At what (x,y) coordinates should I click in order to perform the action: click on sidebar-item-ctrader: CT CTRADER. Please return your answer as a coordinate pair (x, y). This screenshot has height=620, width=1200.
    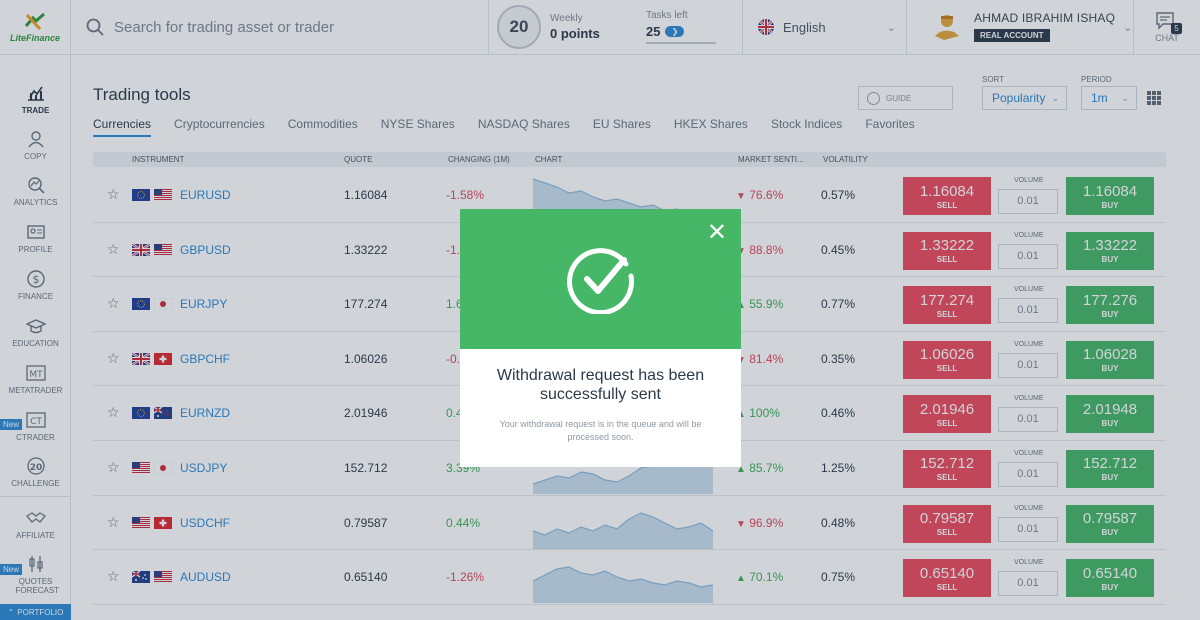
    Looking at the image, I should click on (35, 426).